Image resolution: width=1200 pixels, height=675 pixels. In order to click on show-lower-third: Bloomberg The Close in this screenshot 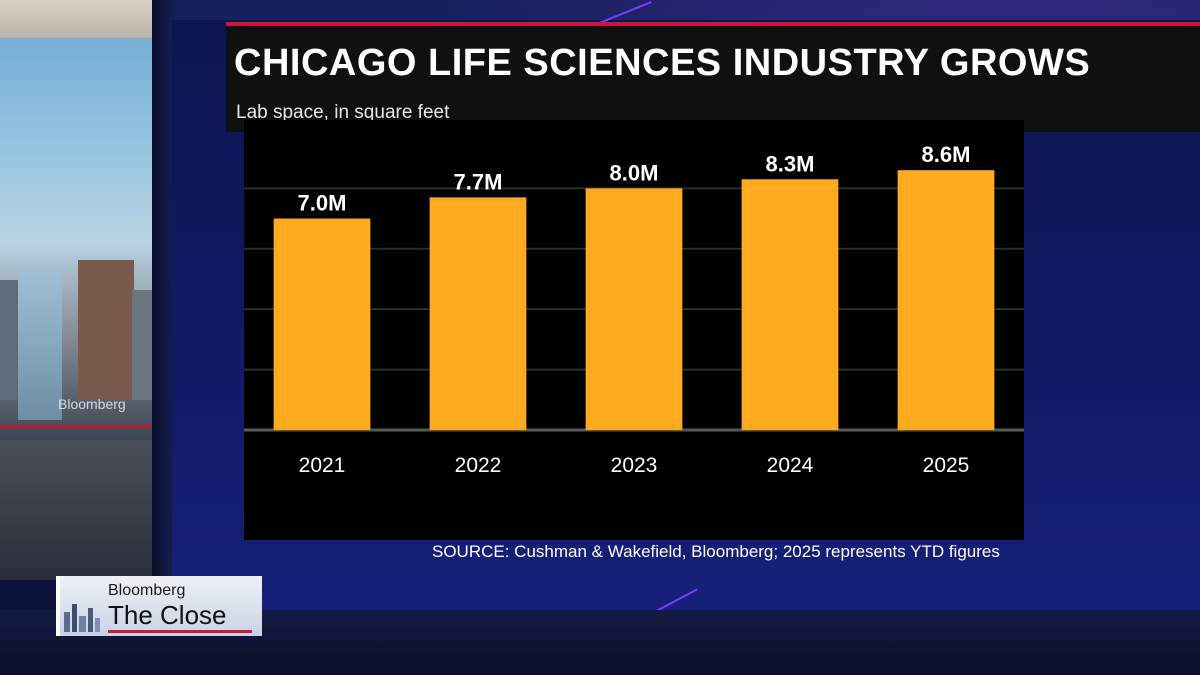, I will do `click(159, 606)`.